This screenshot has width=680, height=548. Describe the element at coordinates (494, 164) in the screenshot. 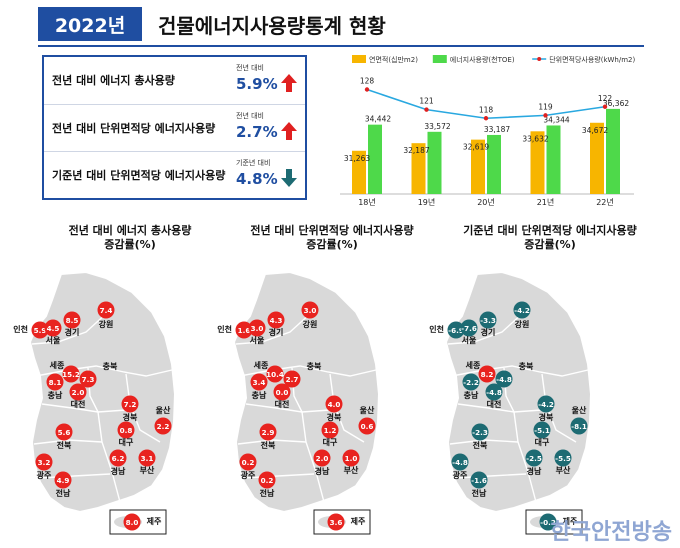

I see `bar-energy` at that location.